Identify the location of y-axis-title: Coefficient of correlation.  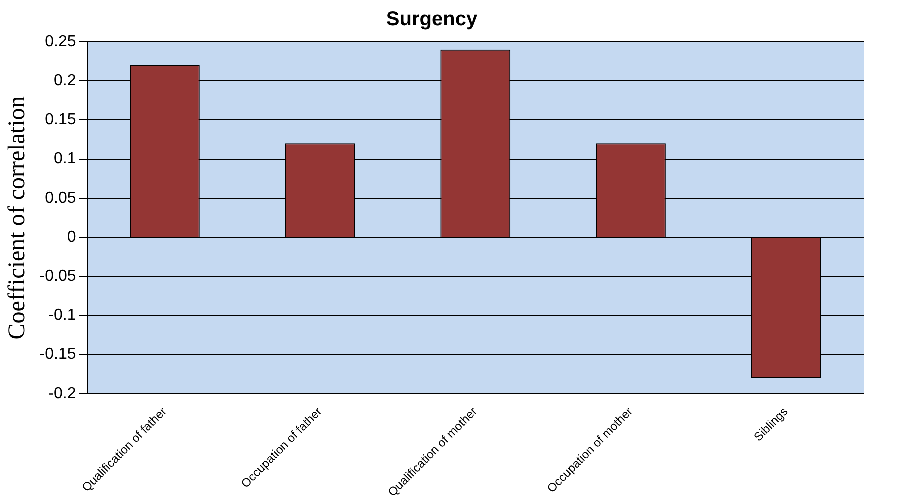
(17, 218).